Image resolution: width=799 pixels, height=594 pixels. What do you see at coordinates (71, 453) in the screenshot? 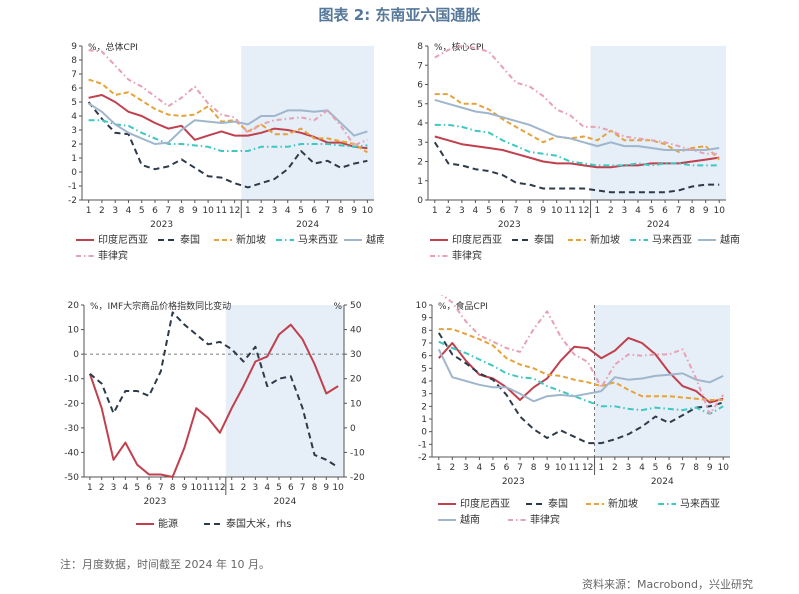
I see `y-tick-label: -40` at bounding box center [71, 453].